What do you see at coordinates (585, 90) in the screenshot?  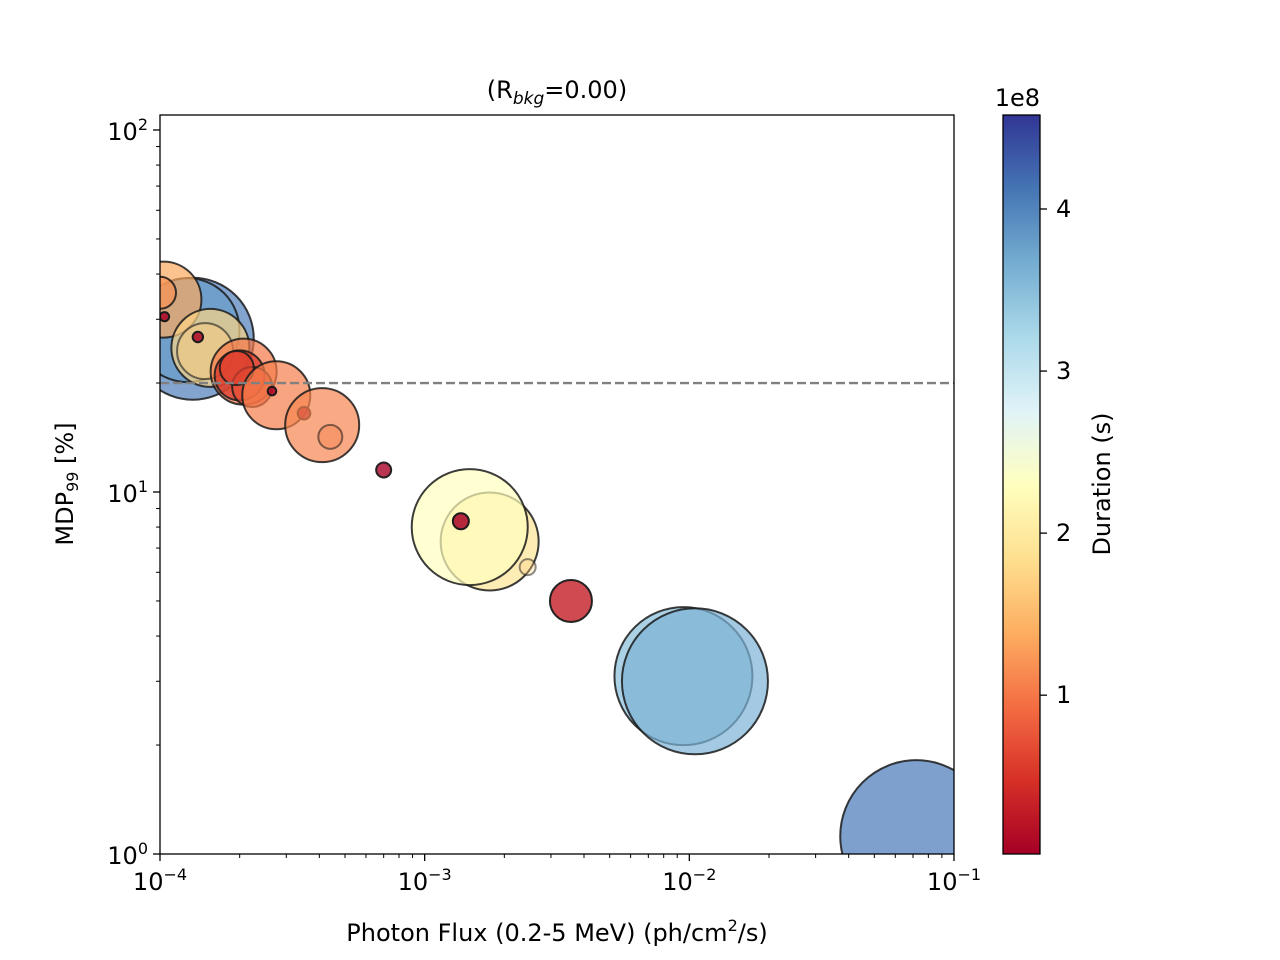 I see `chart-title-suffix: =0.00)` at bounding box center [585, 90].